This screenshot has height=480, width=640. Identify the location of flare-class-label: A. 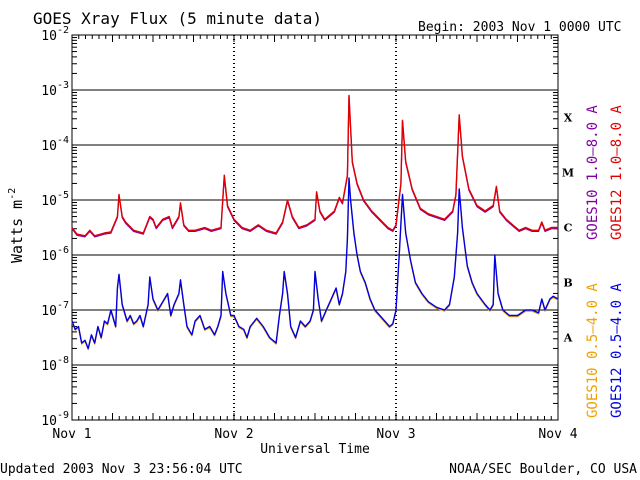
(568, 338).